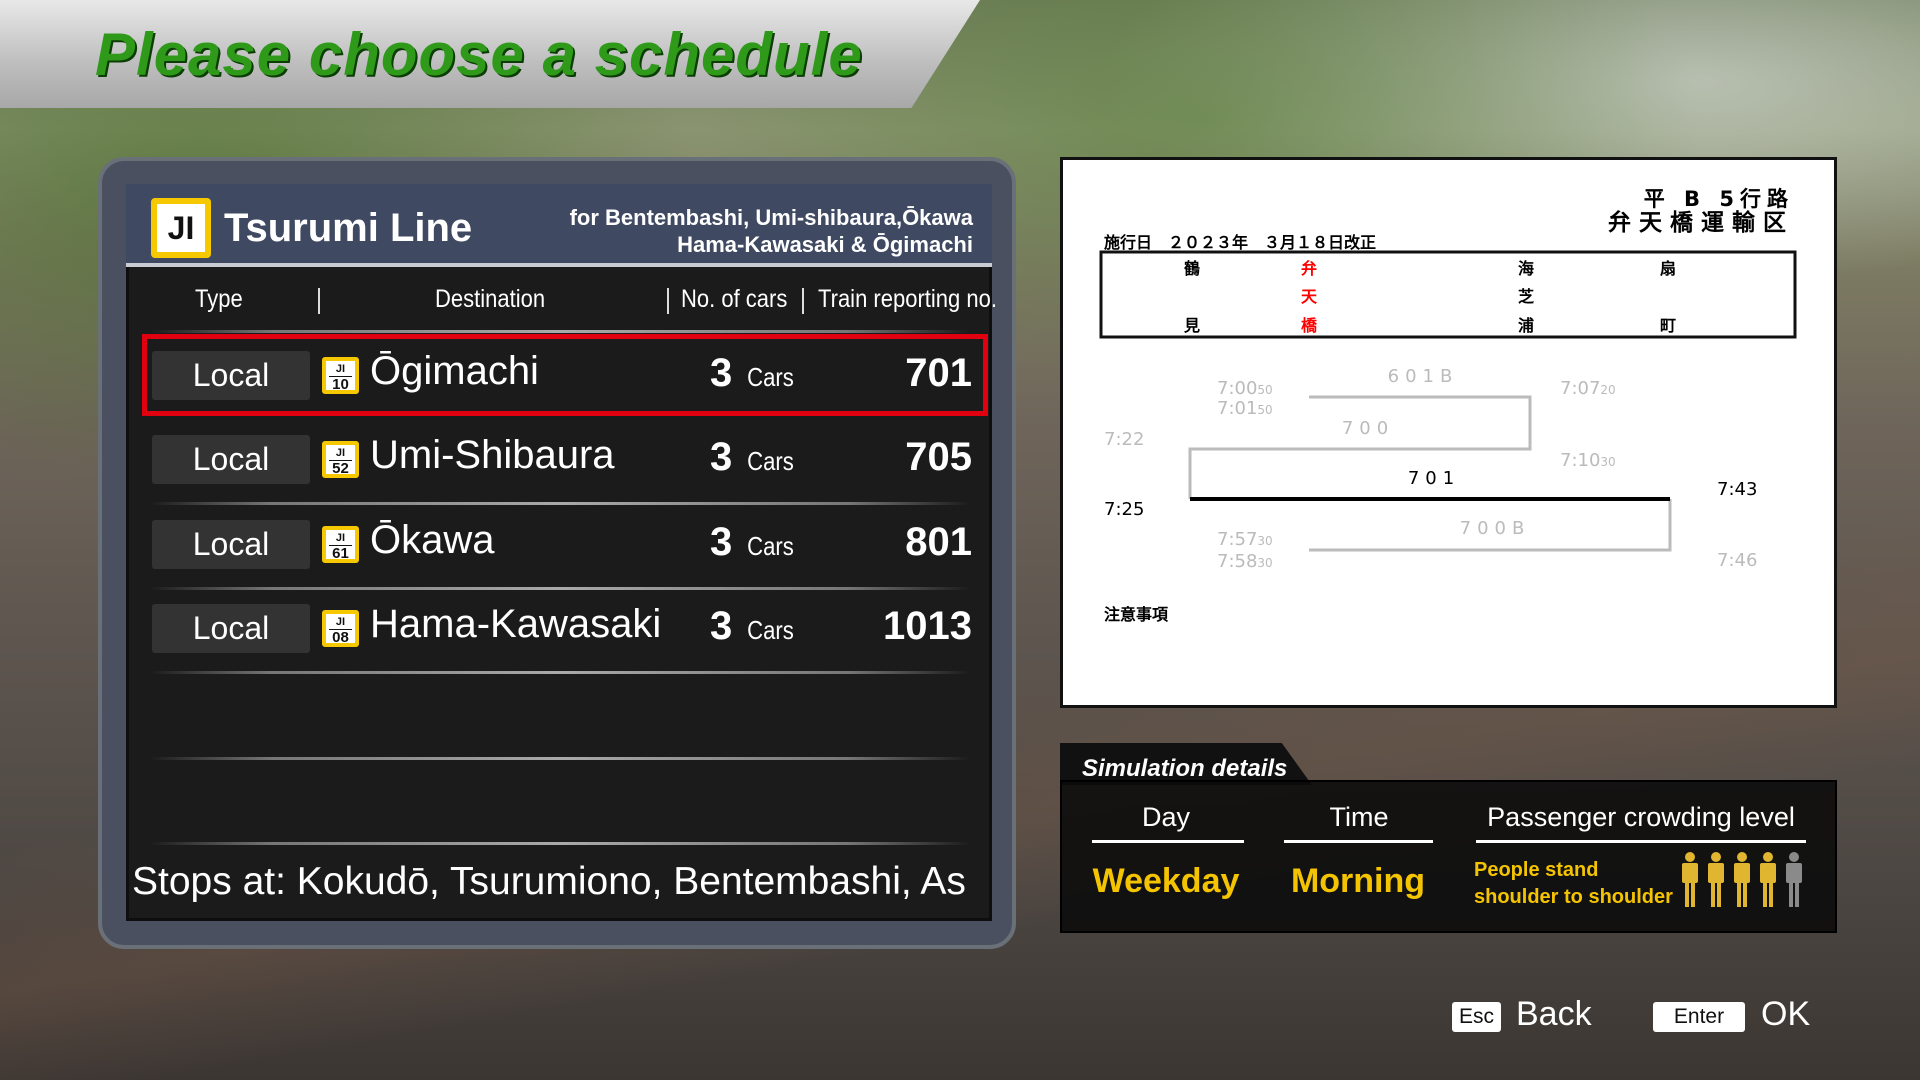 The width and height of the screenshot is (1920, 1080). I want to click on schedule-row: Local JI 52 Umi-Shibaura 3 Cars 705, so click(563, 459).